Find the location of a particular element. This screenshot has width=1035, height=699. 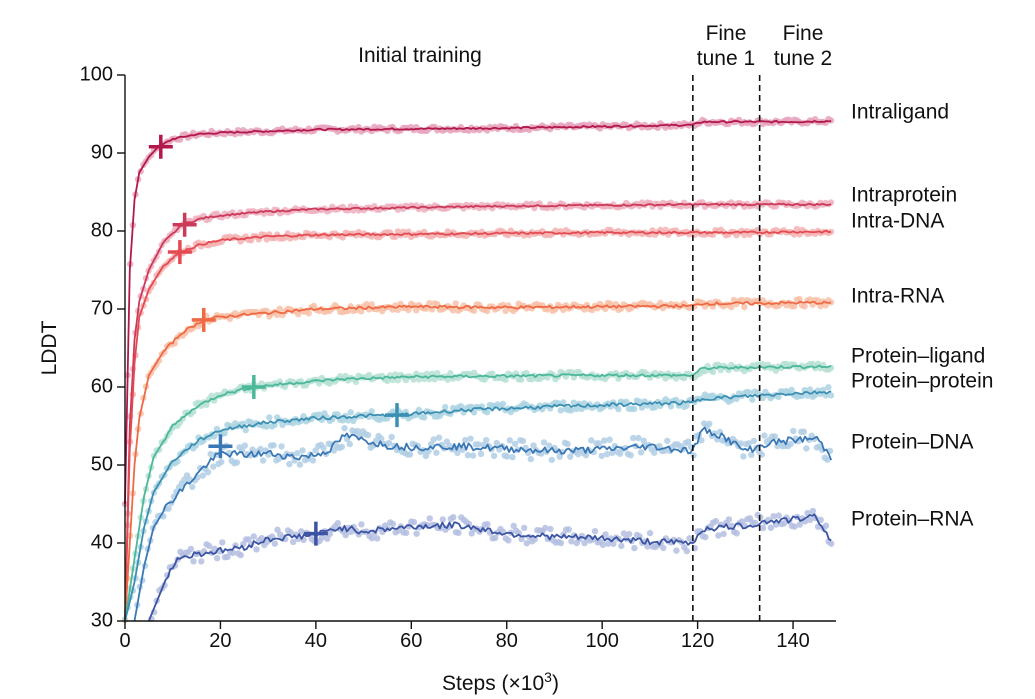

intra-dna-marker is located at coordinates (179, 252).